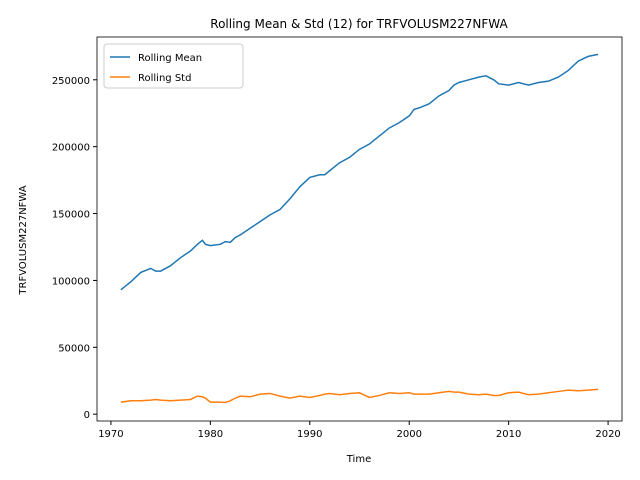 This screenshot has width=640, height=480. I want to click on y-tick-label: 250000, so click(71, 81).